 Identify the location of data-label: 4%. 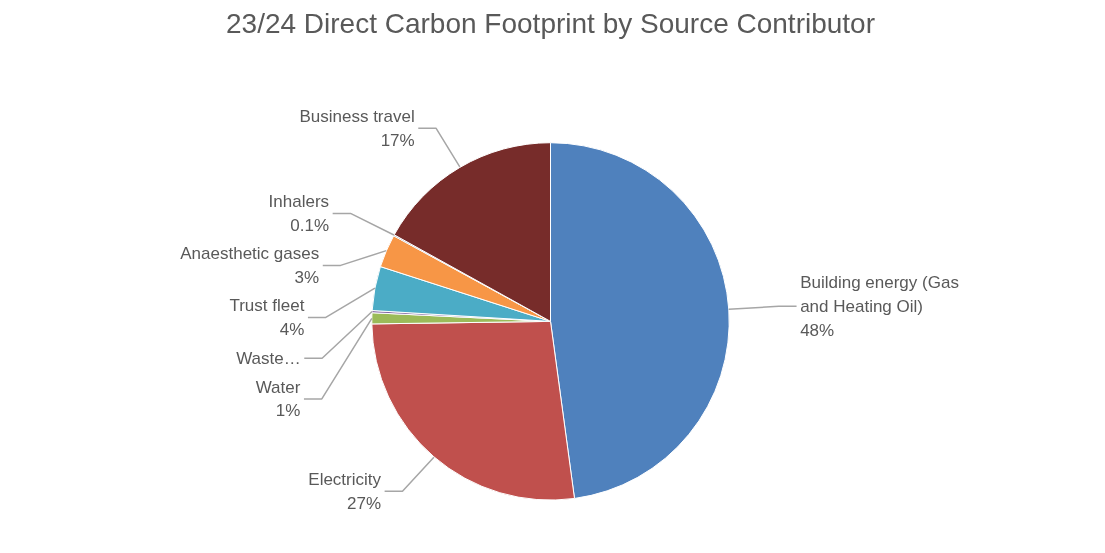
(292, 329).